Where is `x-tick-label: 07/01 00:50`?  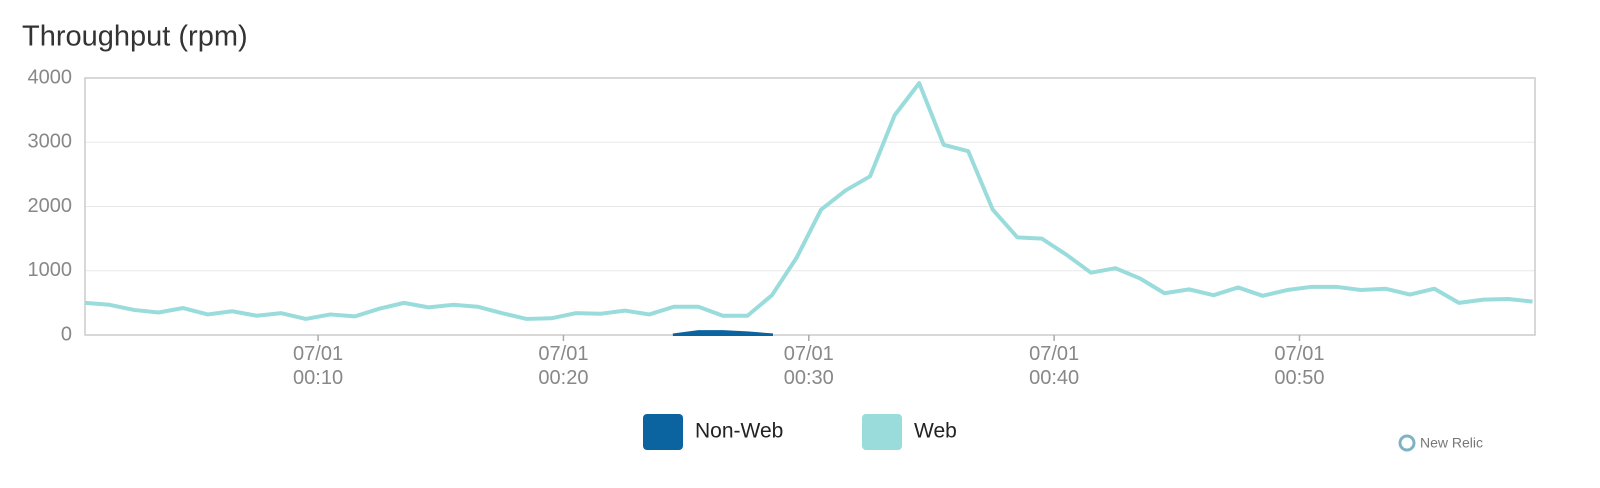
x-tick-label: 07/01 00:50 is located at coordinates (1299, 366).